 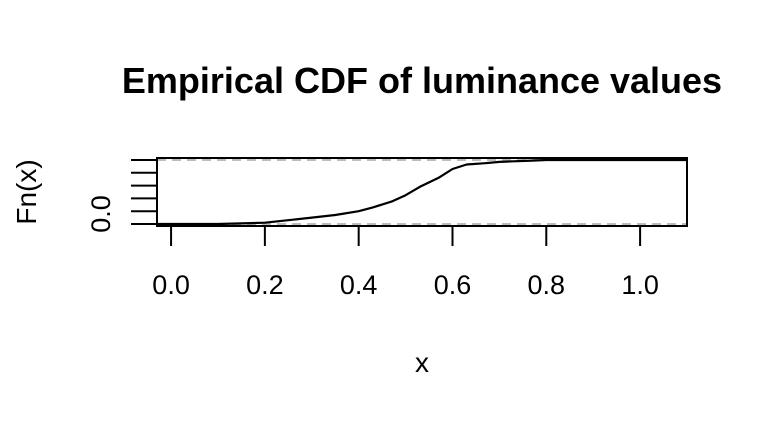 I want to click on cdf-line, so click(x=422, y=192).